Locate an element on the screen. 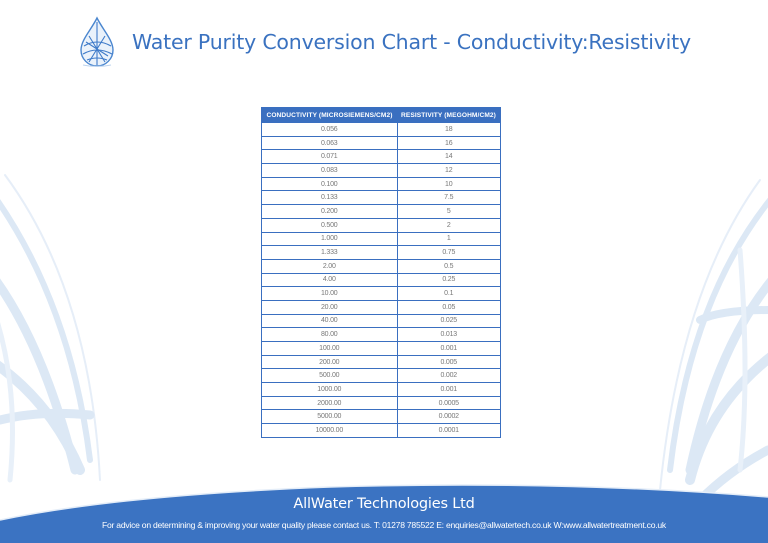 Image resolution: width=768 pixels, height=543 pixels. table-row: 500.00 0.002 is located at coordinates (381, 376).